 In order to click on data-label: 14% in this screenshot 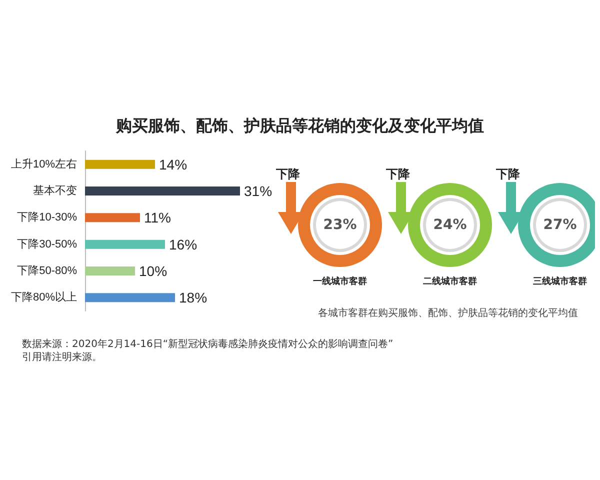, I will do `click(173, 164)`.